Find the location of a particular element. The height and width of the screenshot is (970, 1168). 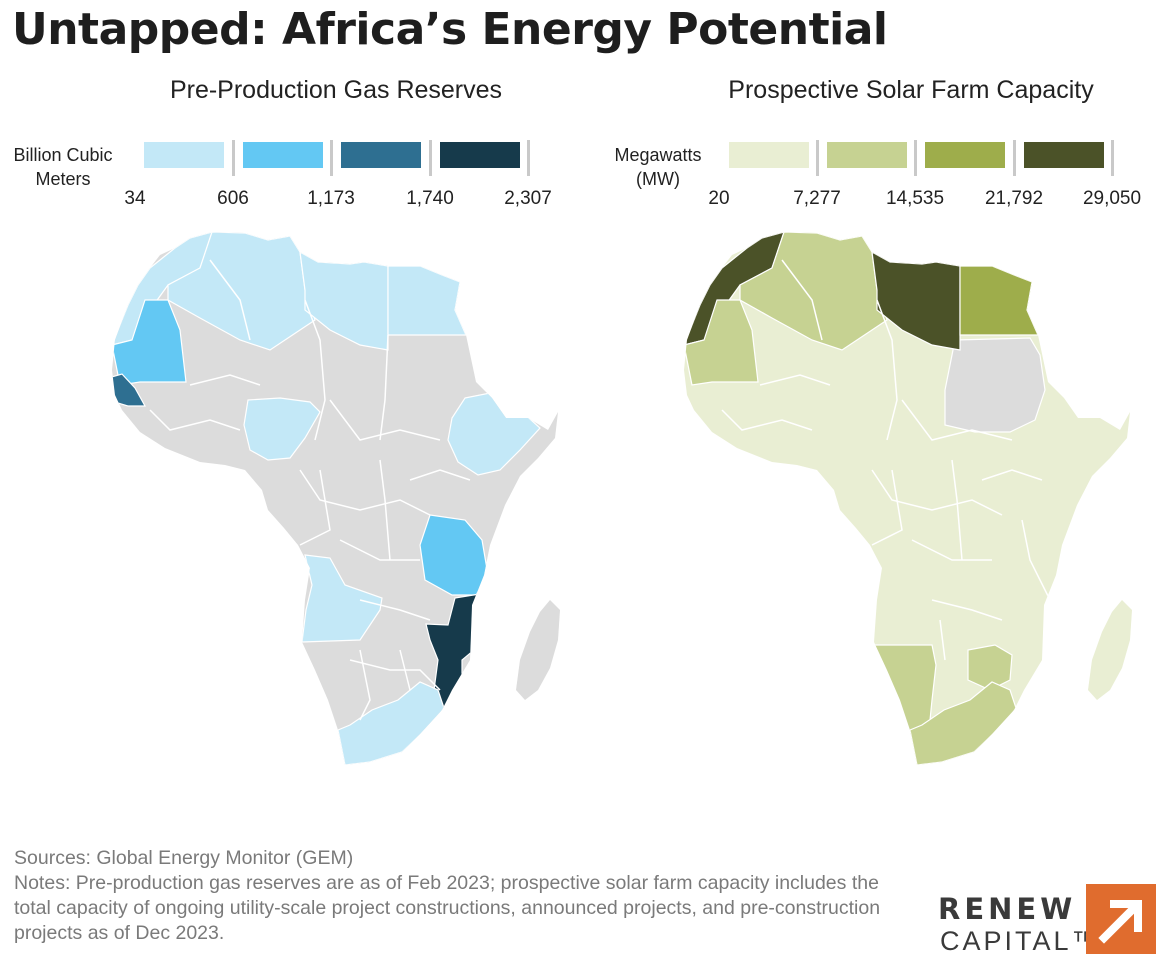

gas-country-senegal is located at coordinates (129, 390).